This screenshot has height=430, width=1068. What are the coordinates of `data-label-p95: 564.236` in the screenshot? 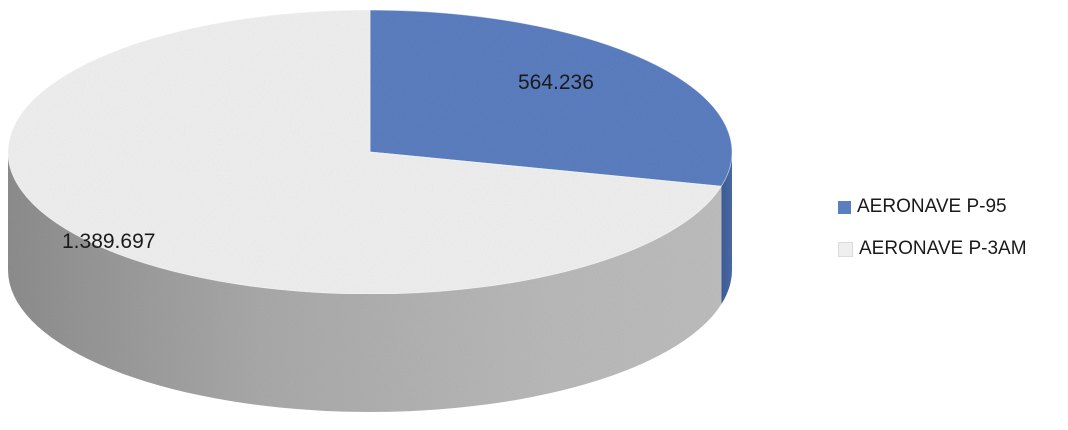 It's located at (556, 82).